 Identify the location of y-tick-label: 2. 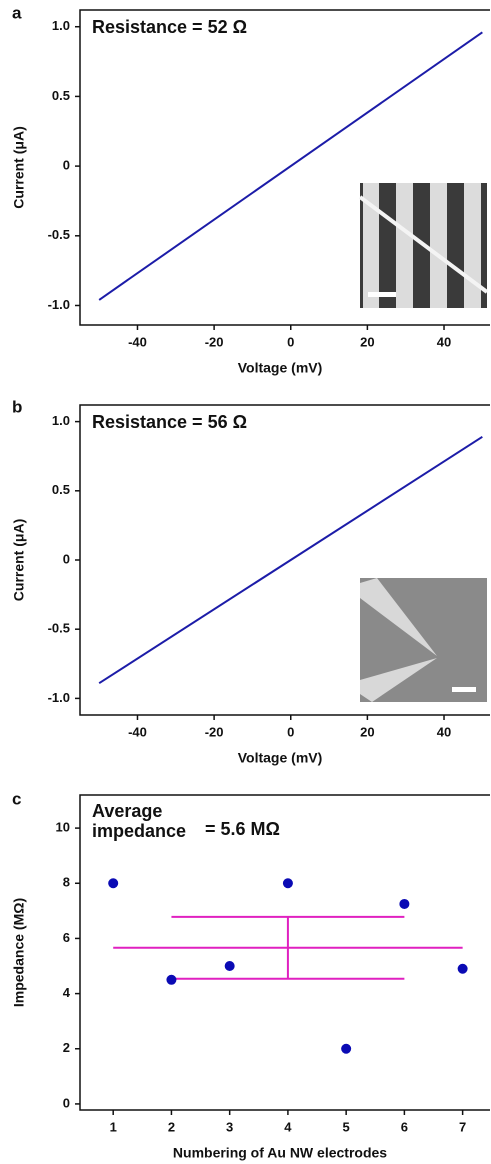
(66, 1047).